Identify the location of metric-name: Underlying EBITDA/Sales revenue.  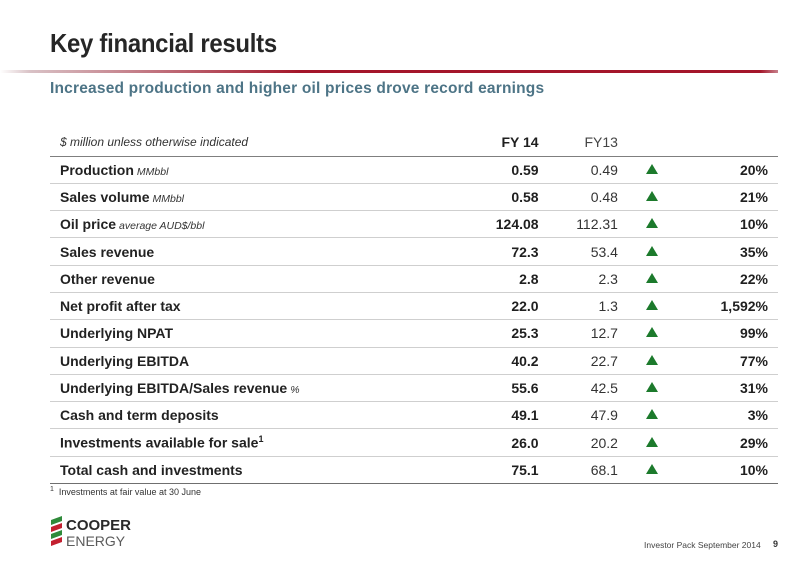
(174, 388).